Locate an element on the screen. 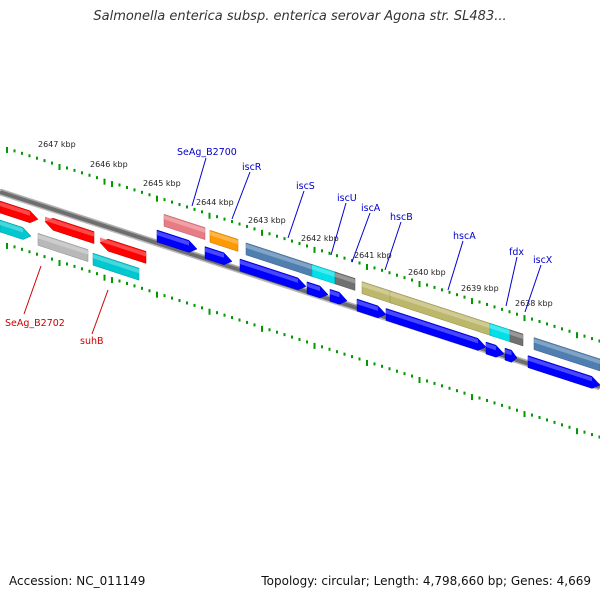 The height and width of the screenshot is (600, 600). ruler-tick-label: 2646 kbp is located at coordinates (109, 164).